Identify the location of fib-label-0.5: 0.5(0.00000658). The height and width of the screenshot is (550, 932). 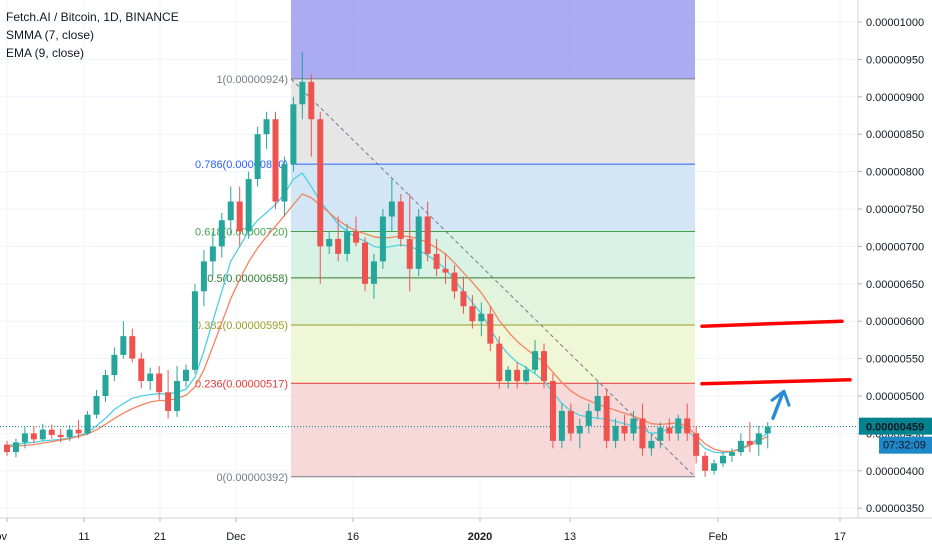
(247, 279).